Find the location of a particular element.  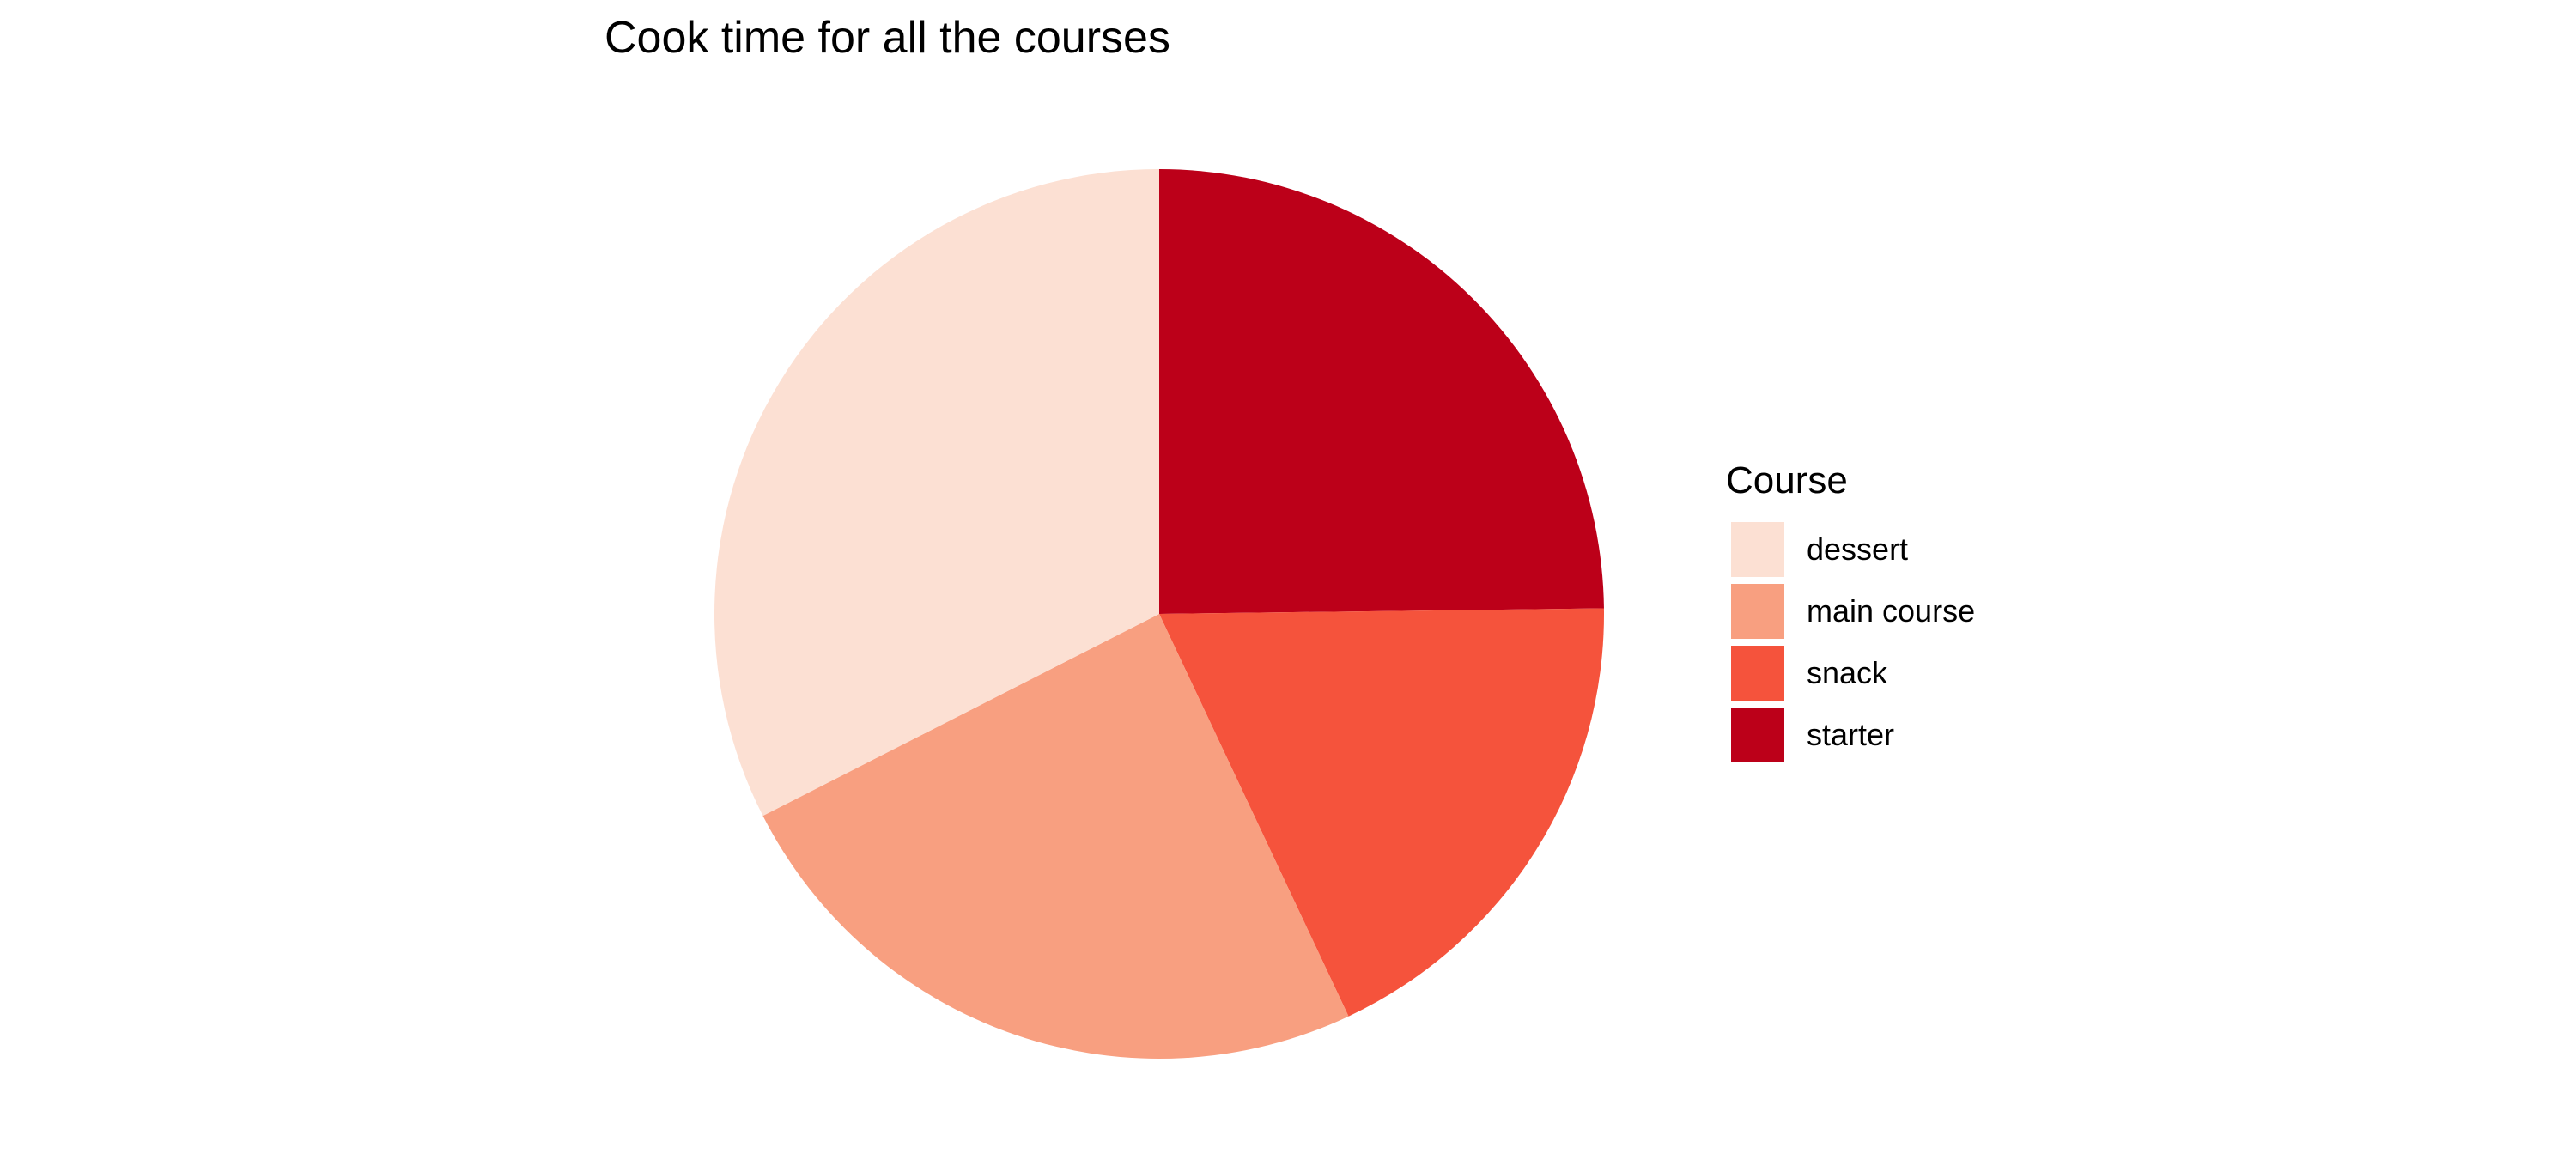

legend-swatch-dessert is located at coordinates (1758, 549).